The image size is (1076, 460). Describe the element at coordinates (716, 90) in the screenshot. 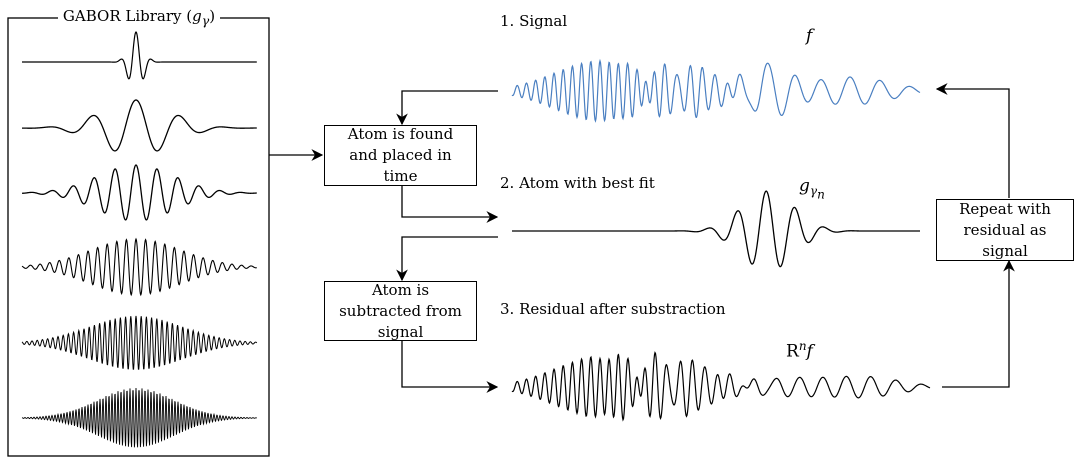

I see `signal-waveform` at that location.